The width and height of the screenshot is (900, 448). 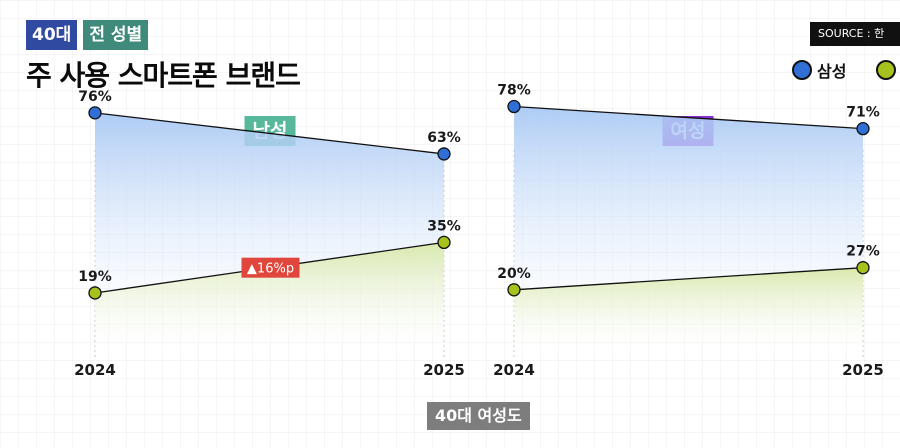 What do you see at coordinates (163, 35) in the screenshot?
I see `tag-row: 40대 전 성별` at bounding box center [163, 35].